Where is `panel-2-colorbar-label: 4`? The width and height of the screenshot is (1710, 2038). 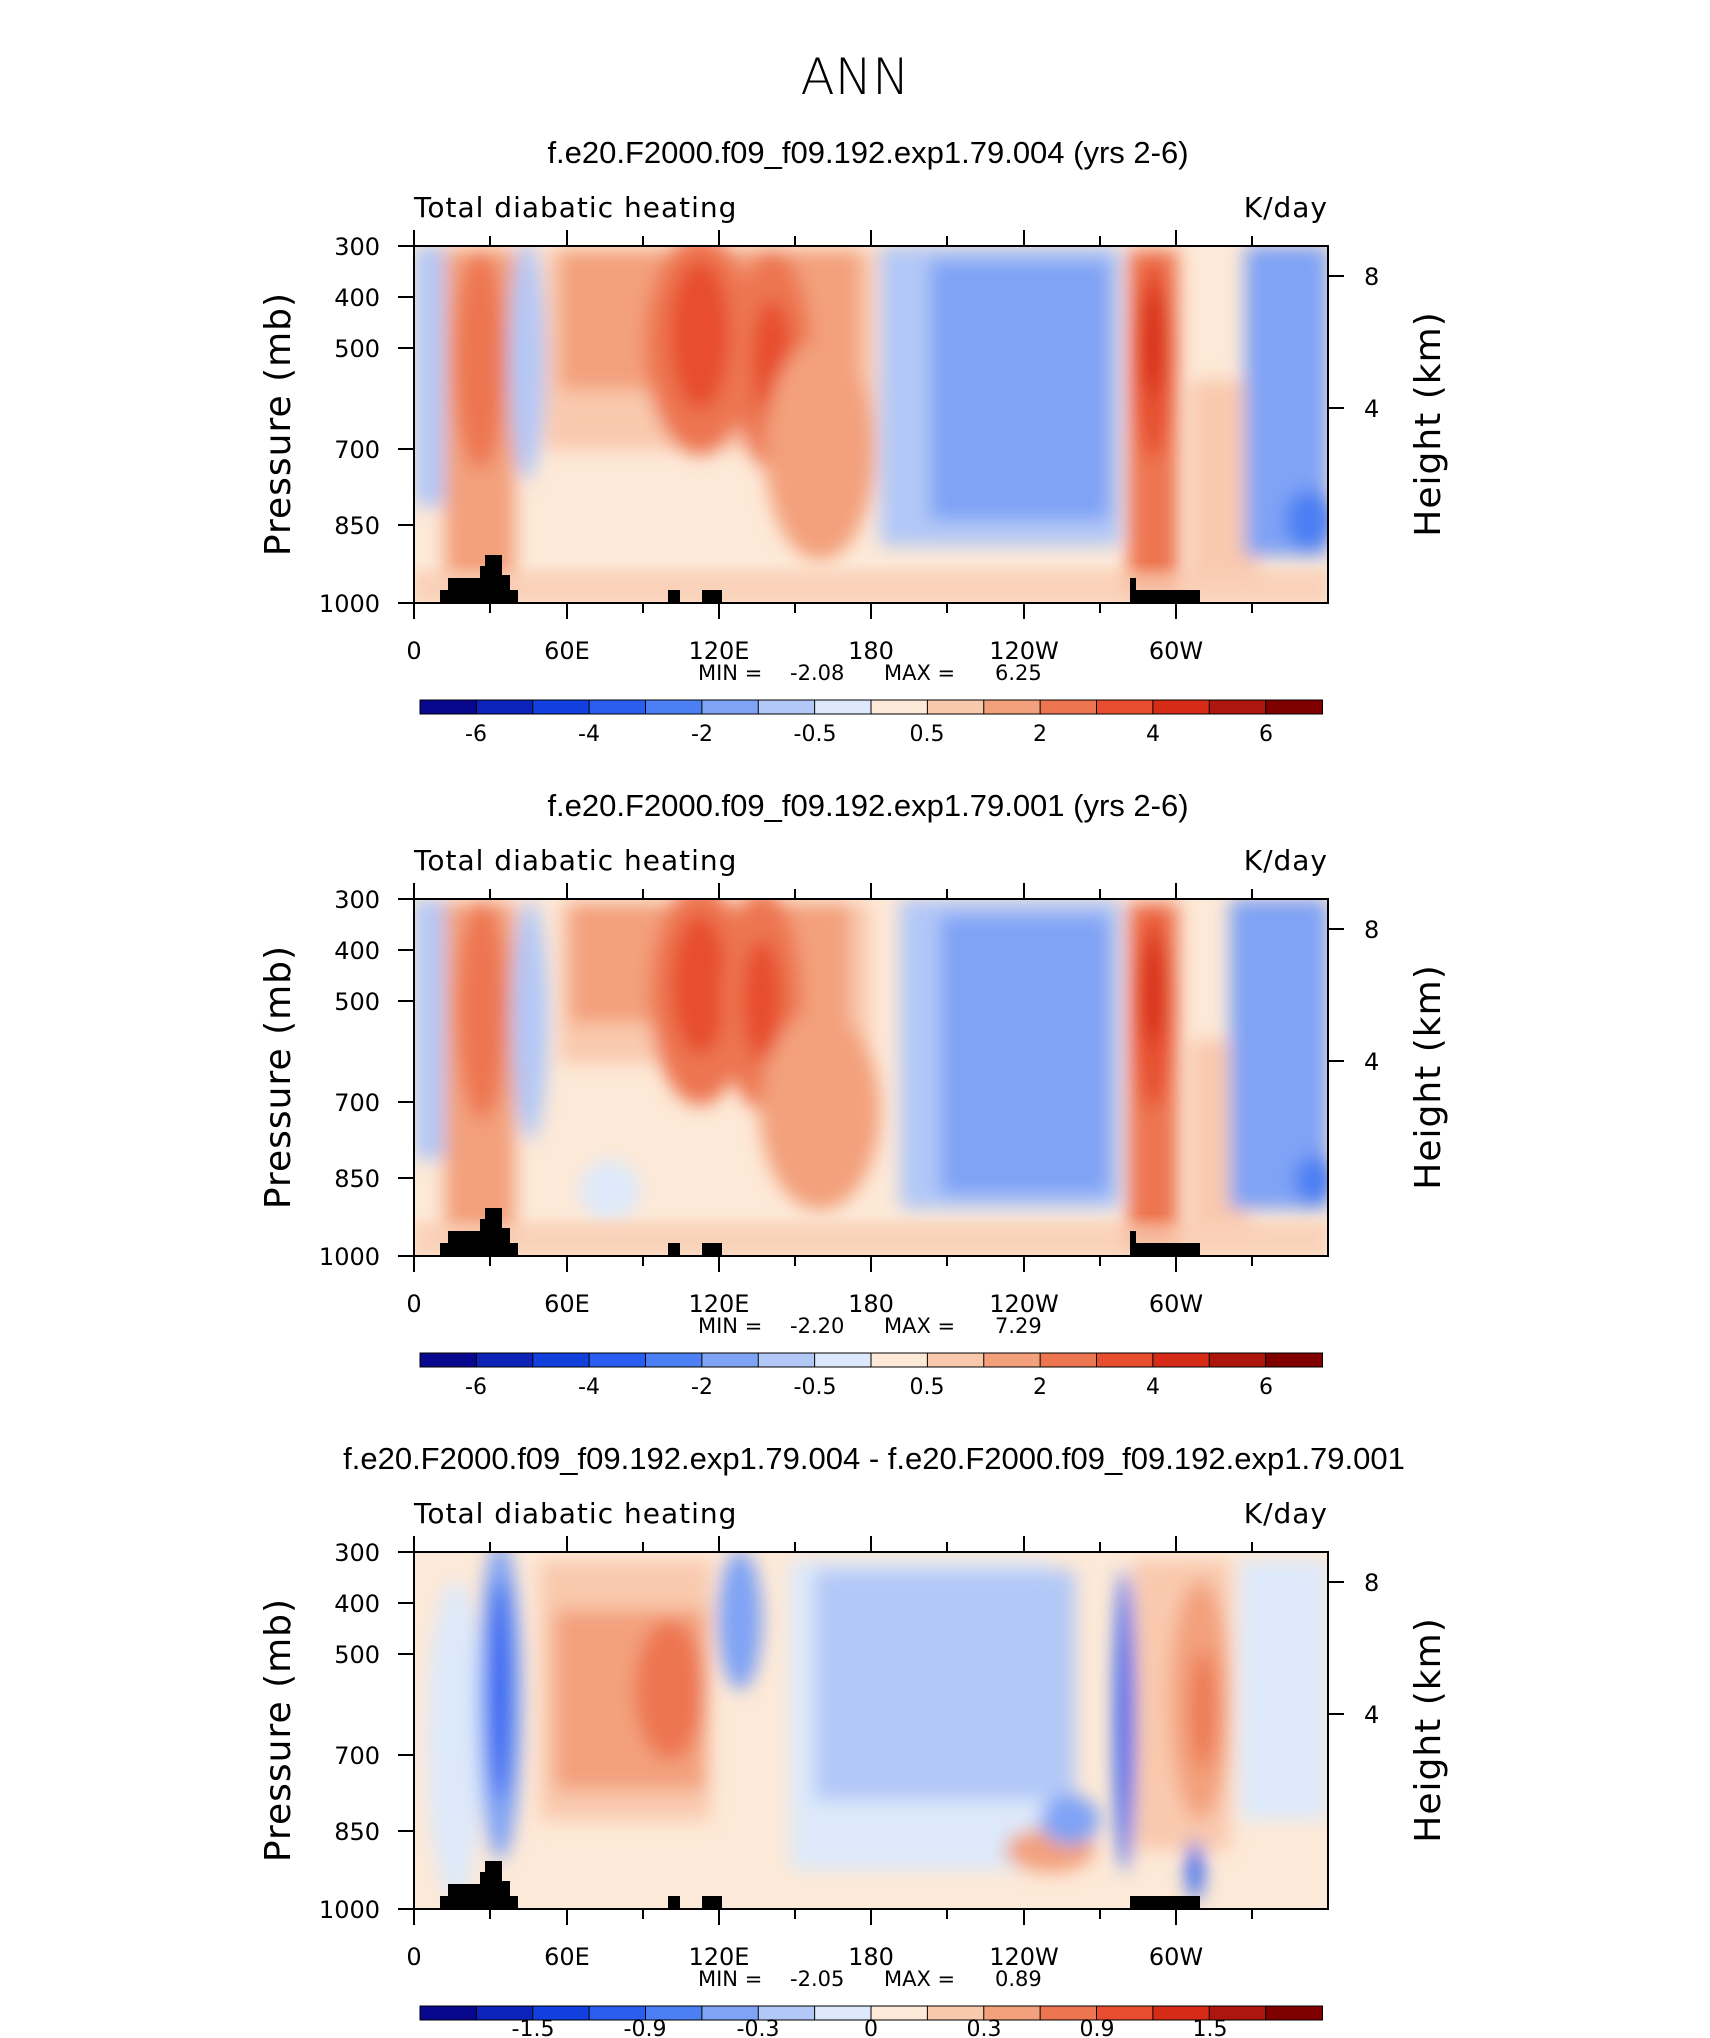
panel-2-colorbar-label: 4 is located at coordinates (1153, 1387).